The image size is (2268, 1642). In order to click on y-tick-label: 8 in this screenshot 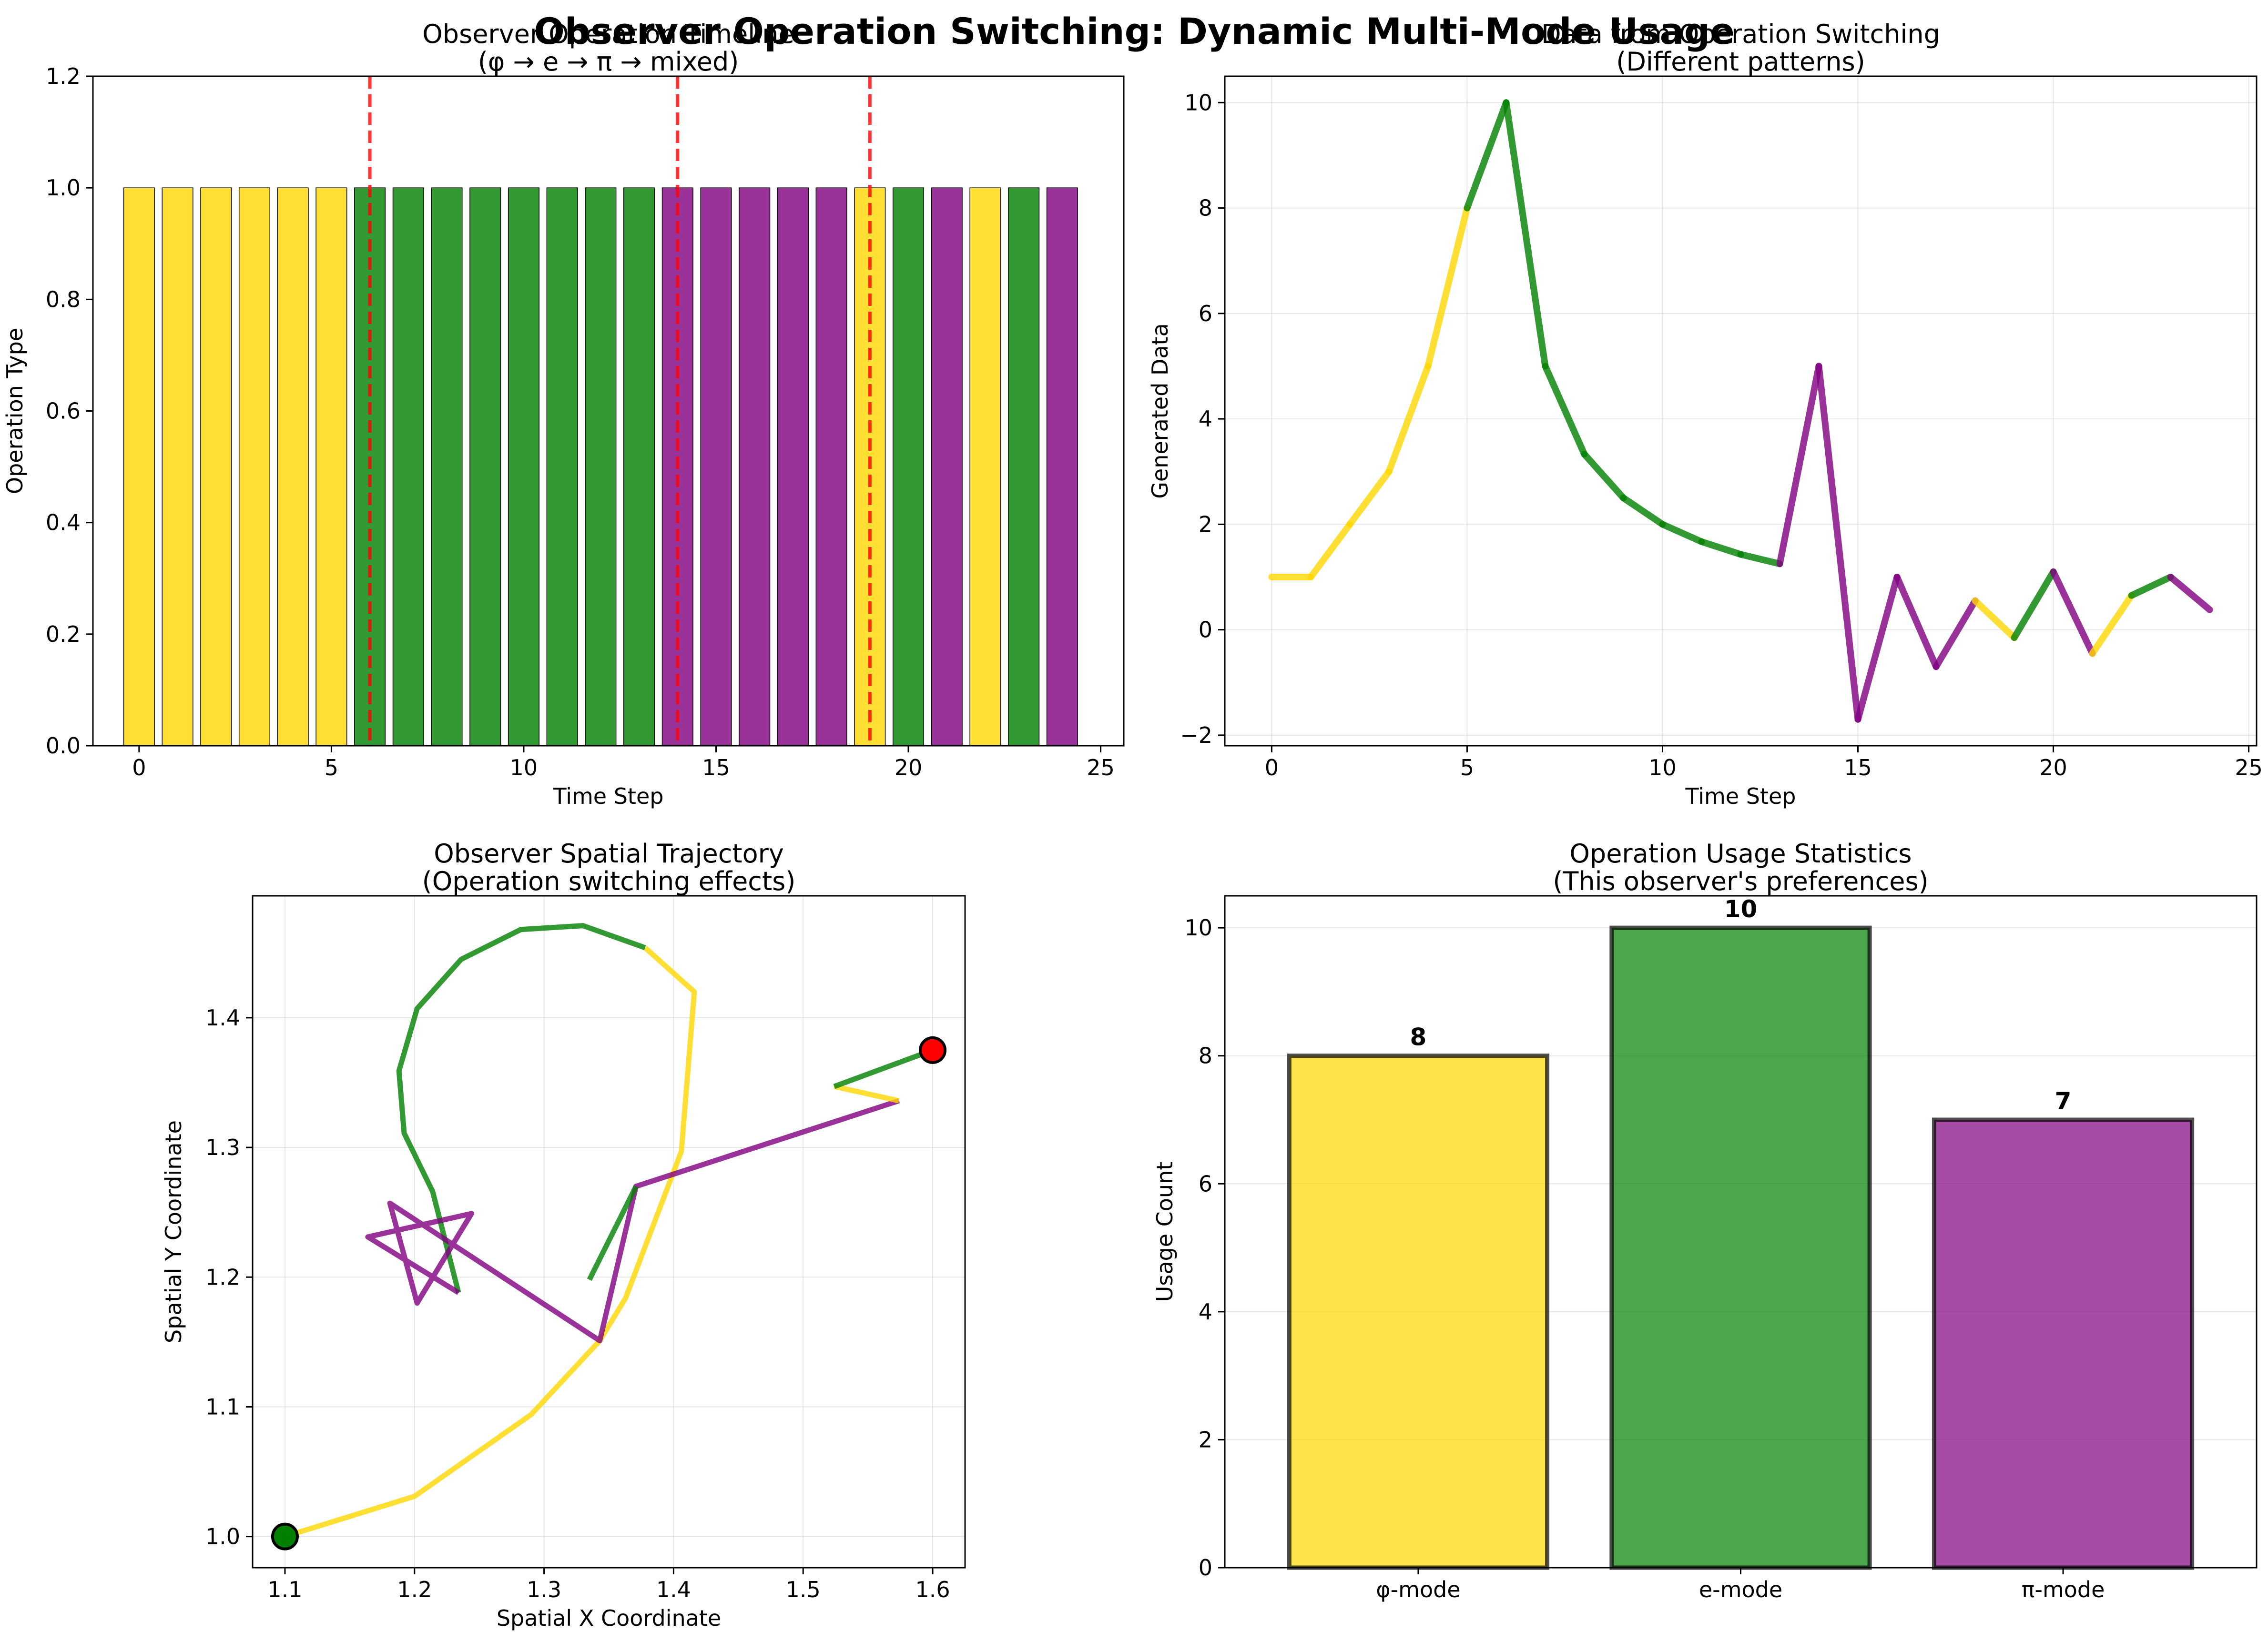, I will do `click(1205, 208)`.